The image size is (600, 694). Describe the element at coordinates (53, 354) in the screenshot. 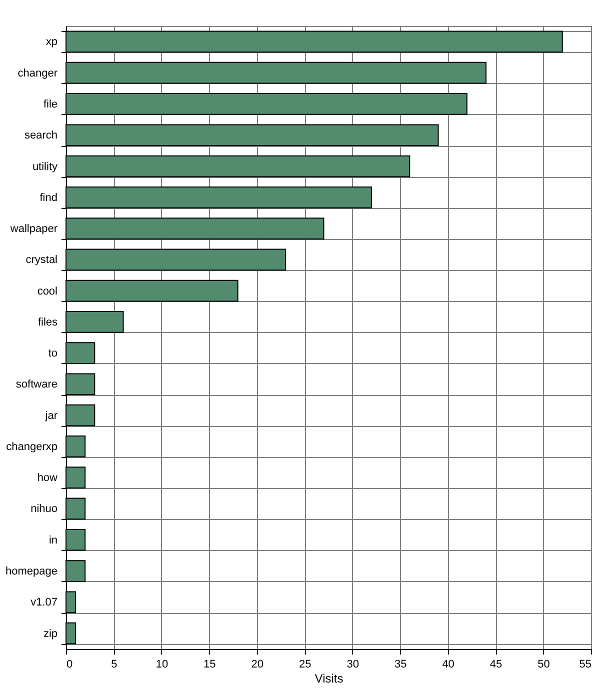

I see `y-tick-label: to` at that location.